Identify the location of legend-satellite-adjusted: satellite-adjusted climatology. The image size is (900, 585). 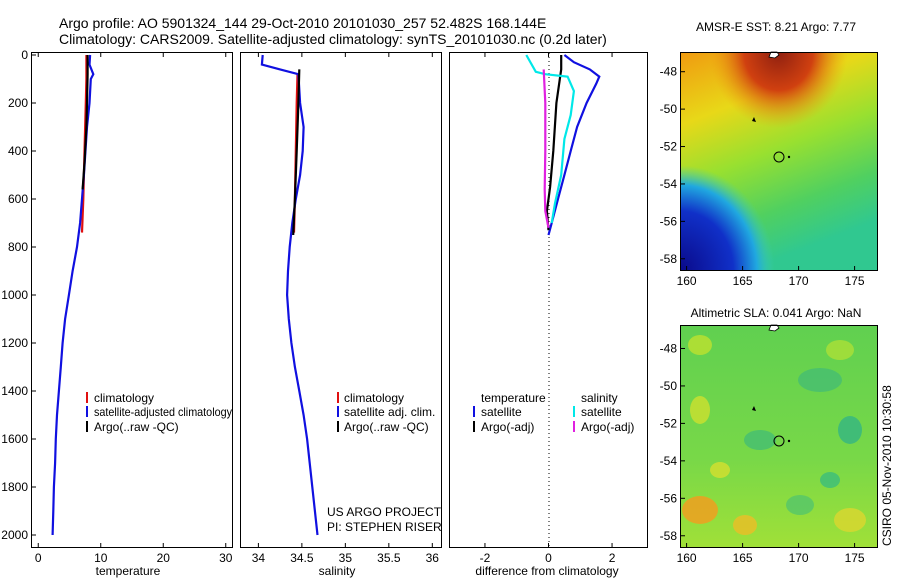
(163, 412).